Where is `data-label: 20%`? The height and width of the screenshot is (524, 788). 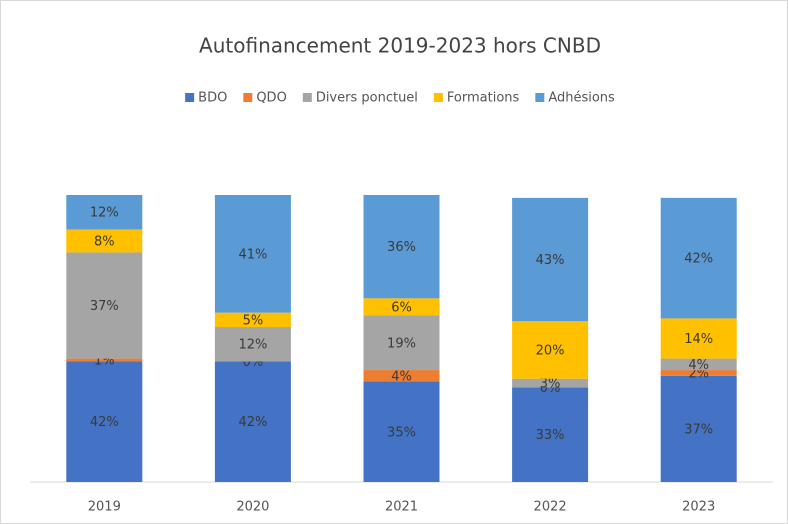 data-label: 20% is located at coordinates (550, 350).